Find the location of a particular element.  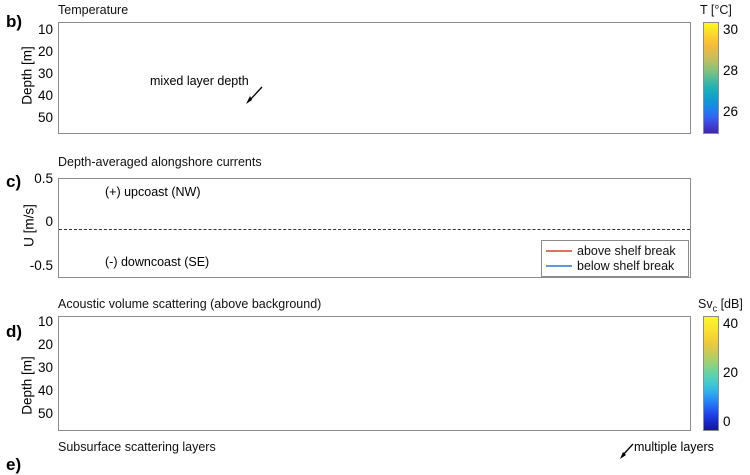

panel-b-ytick-40: 40 is located at coordinates (45, 95).